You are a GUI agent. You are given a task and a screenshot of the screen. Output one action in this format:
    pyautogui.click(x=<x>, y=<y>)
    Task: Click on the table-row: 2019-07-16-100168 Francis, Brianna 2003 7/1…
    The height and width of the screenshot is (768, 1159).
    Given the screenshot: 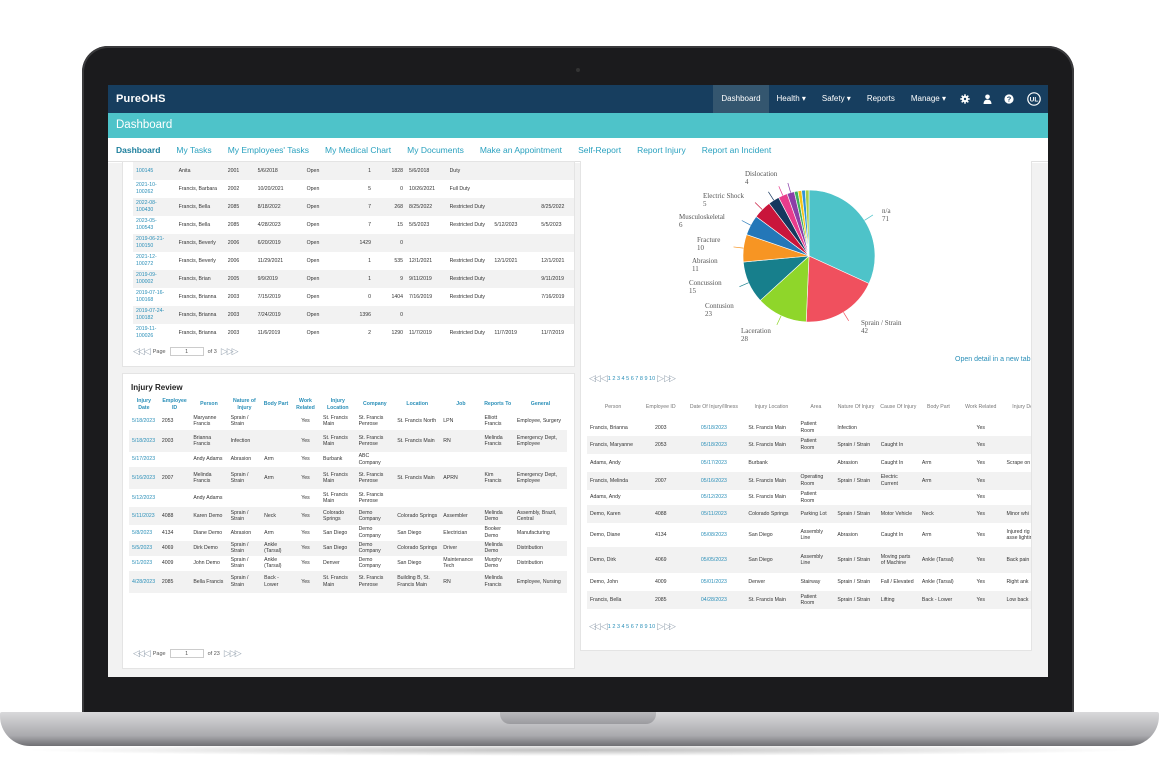 What is the action you would take?
    pyautogui.click(x=353, y=297)
    